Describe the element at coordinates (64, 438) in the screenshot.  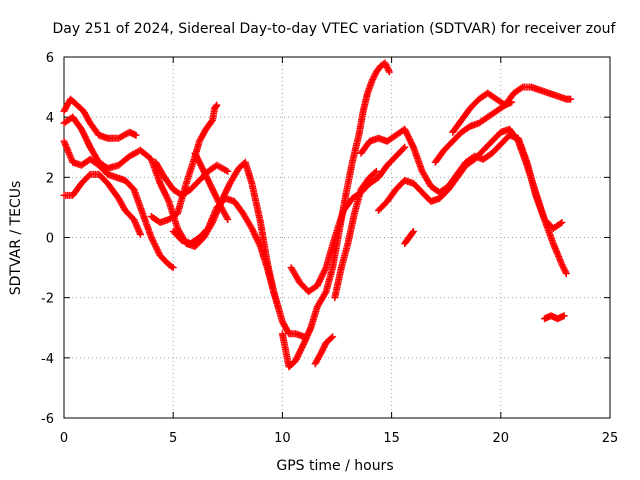
I see `x-tick-label: 0` at that location.